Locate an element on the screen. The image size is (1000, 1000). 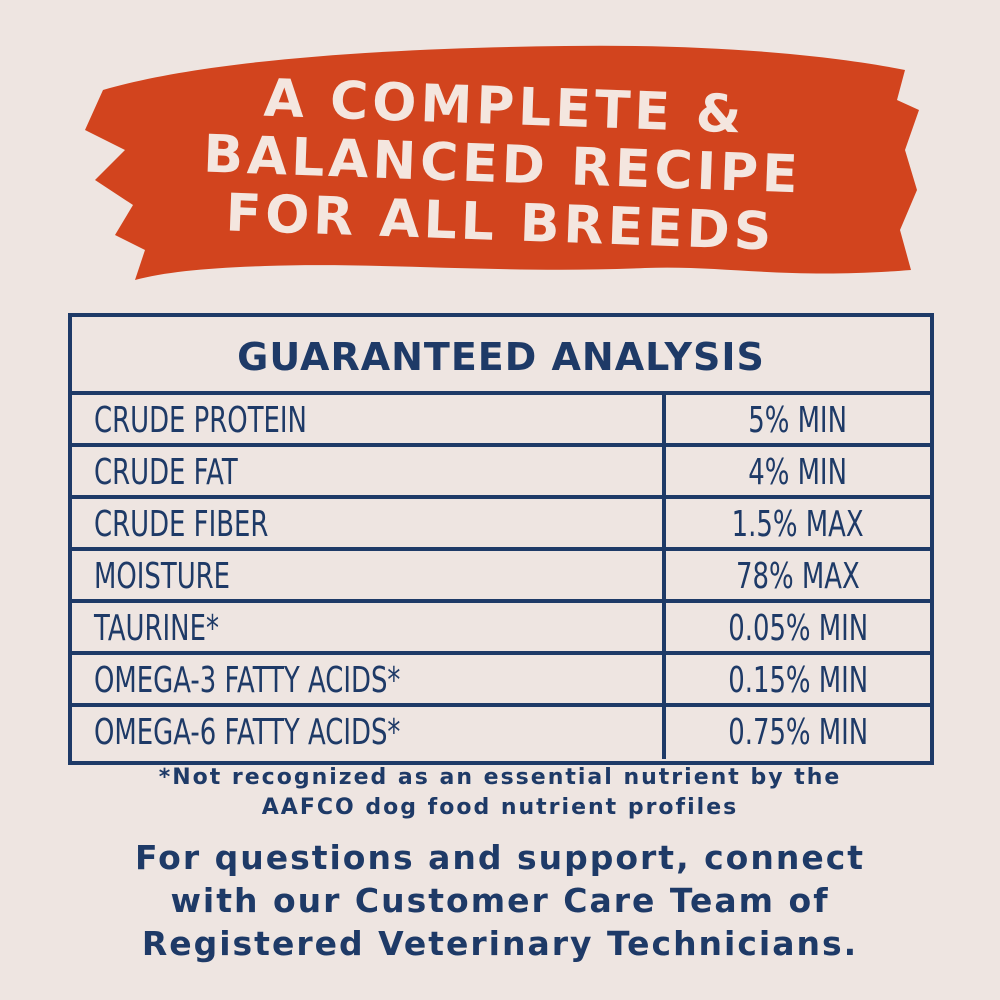
nutrient-name: OMEGA-6 FATTY ACIDS* is located at coordinates (247, 732).